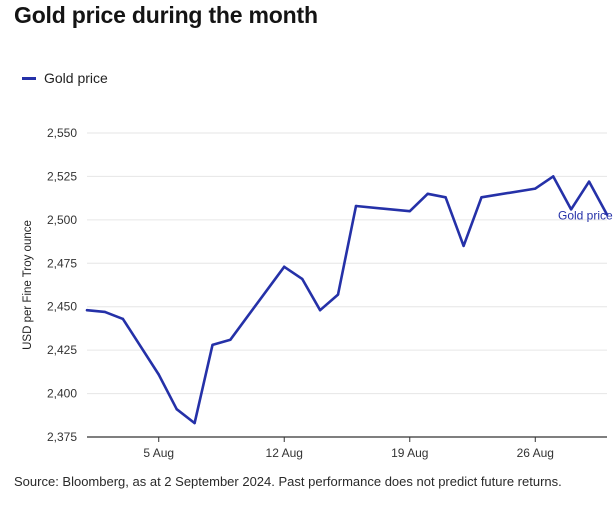  What do you see at coordinates (28, 285) in the screenshot?
I see `y-axis-title: USD per Fine Troy ounce` at bounding box center [28, 285].